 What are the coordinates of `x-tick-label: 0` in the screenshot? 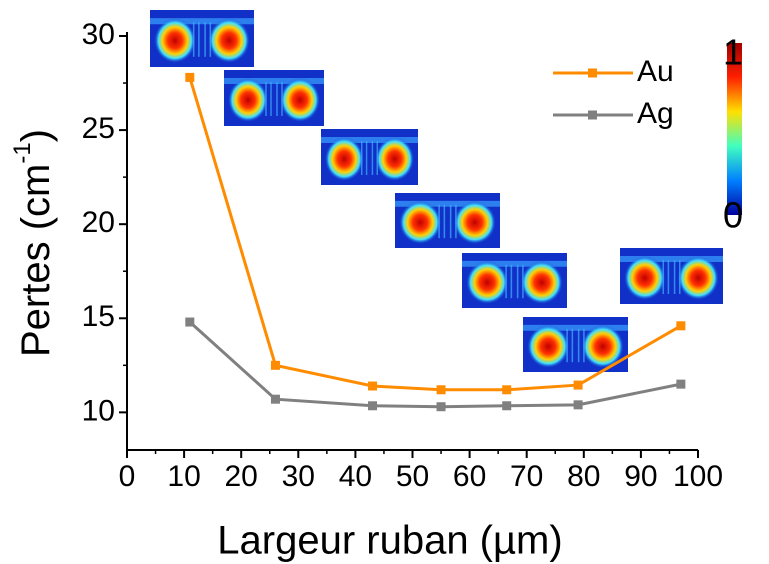 It's located at (127, 476).